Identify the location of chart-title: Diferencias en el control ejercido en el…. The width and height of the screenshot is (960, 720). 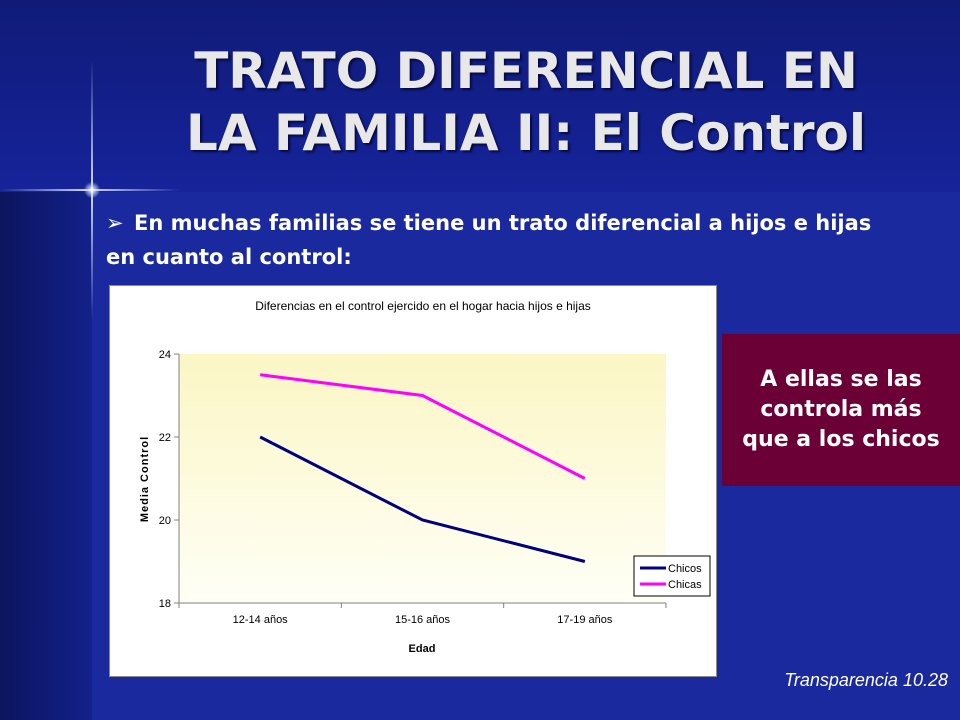
(423, 306).